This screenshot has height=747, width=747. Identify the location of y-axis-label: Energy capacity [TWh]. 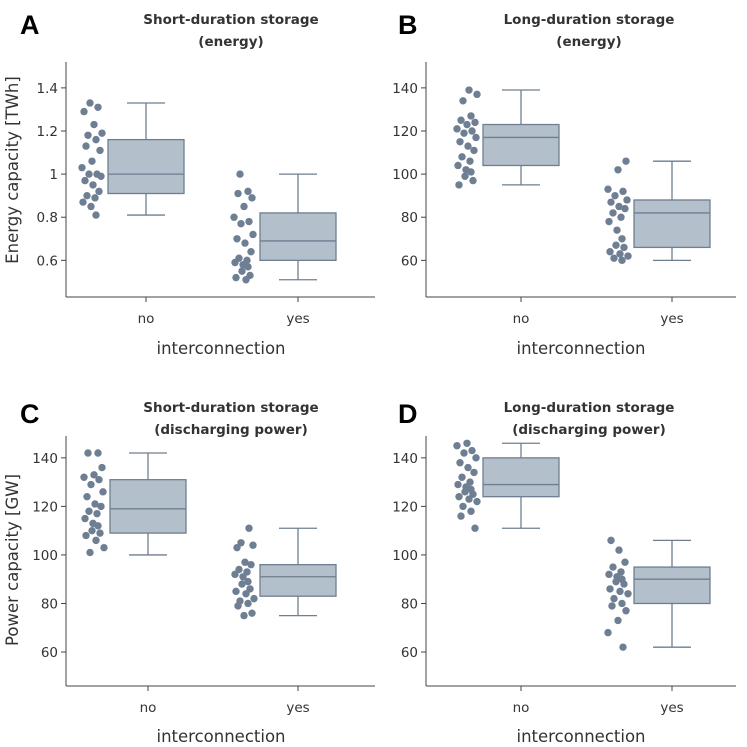
(12, 170).